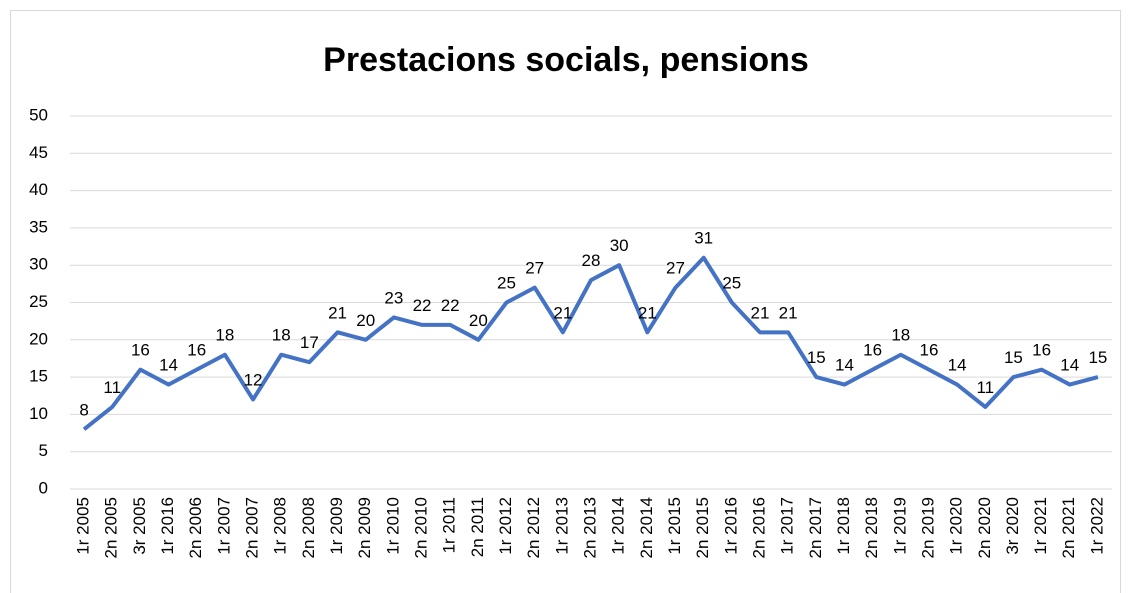 Image resolution: width=1131 pixels, height=593 pixels. What do you see at coordinates (38, 114) in the screenshot?
I see `y-tick-label: 50` at bounding box center [38, 114].